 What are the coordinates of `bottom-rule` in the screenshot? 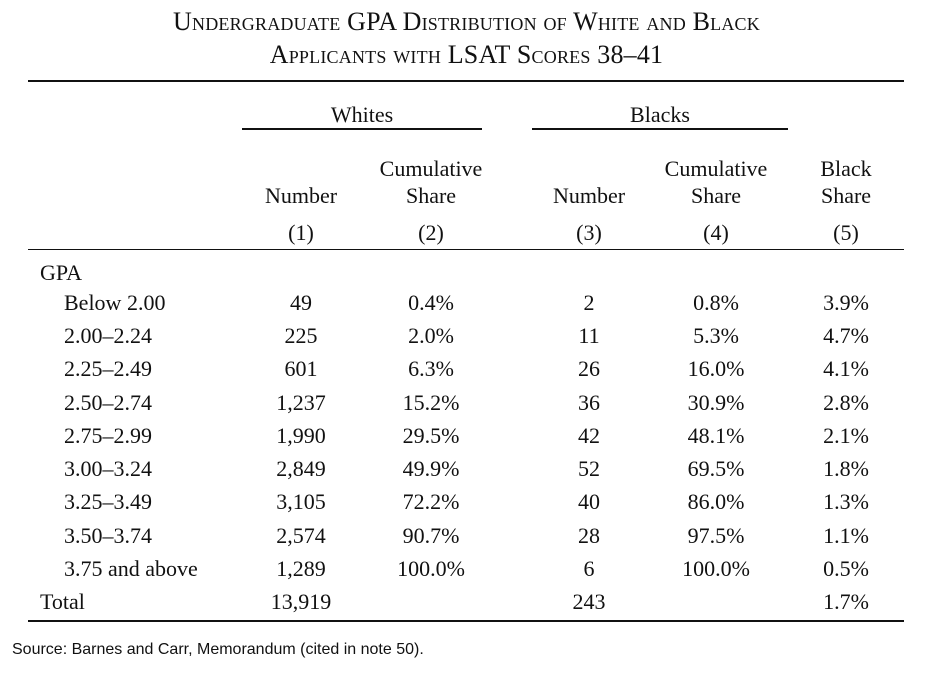 It's located at (466, 621).